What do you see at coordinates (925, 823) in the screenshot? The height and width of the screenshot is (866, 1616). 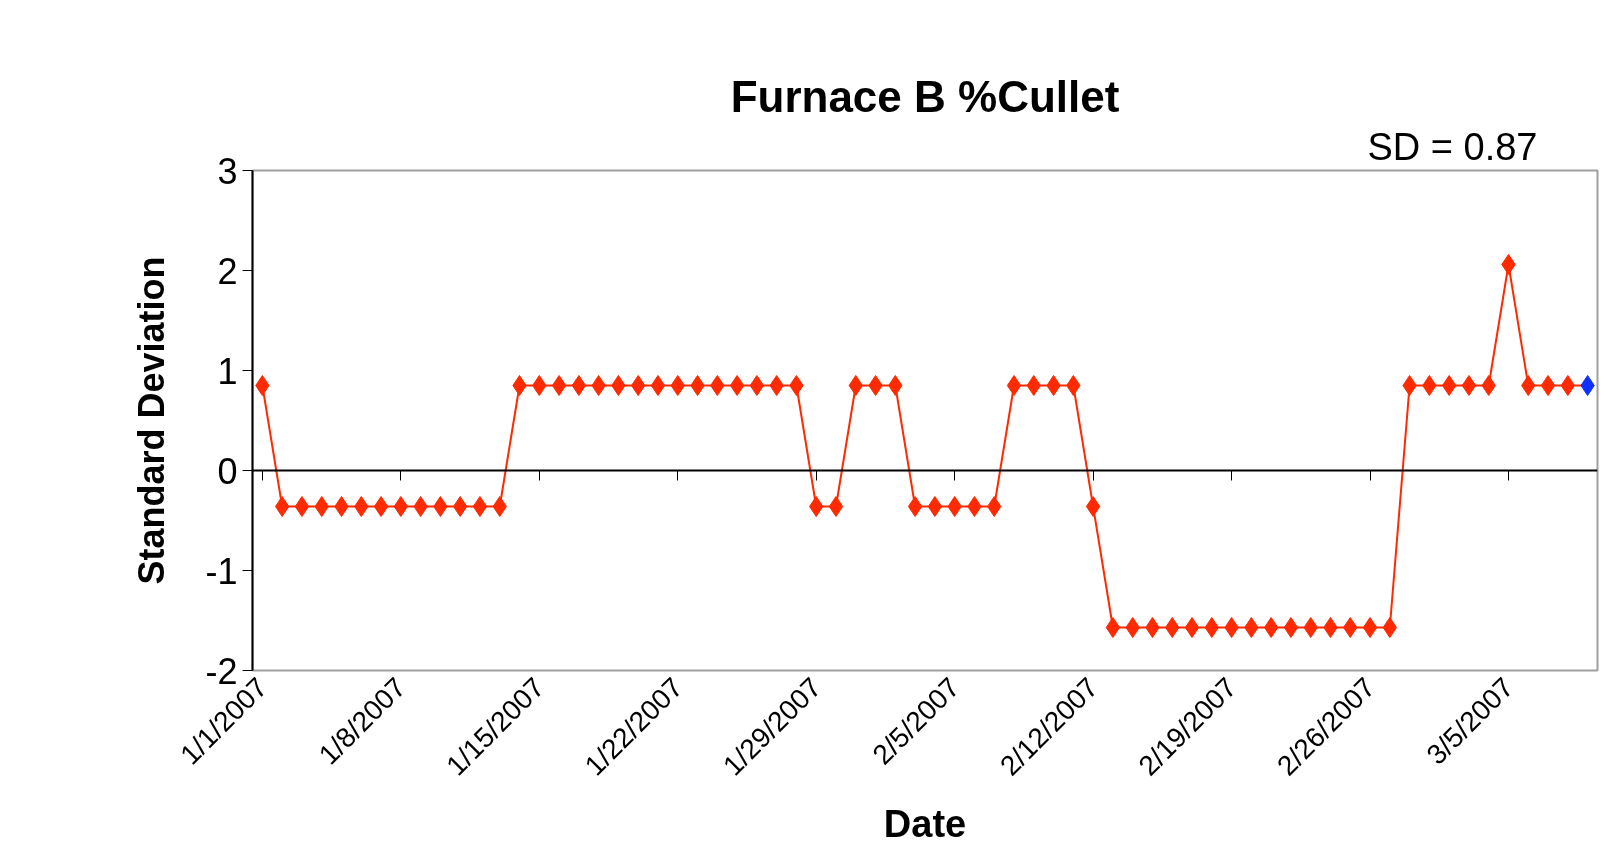 I see `x-axis-title: Date` at bounding box center [925, 823].